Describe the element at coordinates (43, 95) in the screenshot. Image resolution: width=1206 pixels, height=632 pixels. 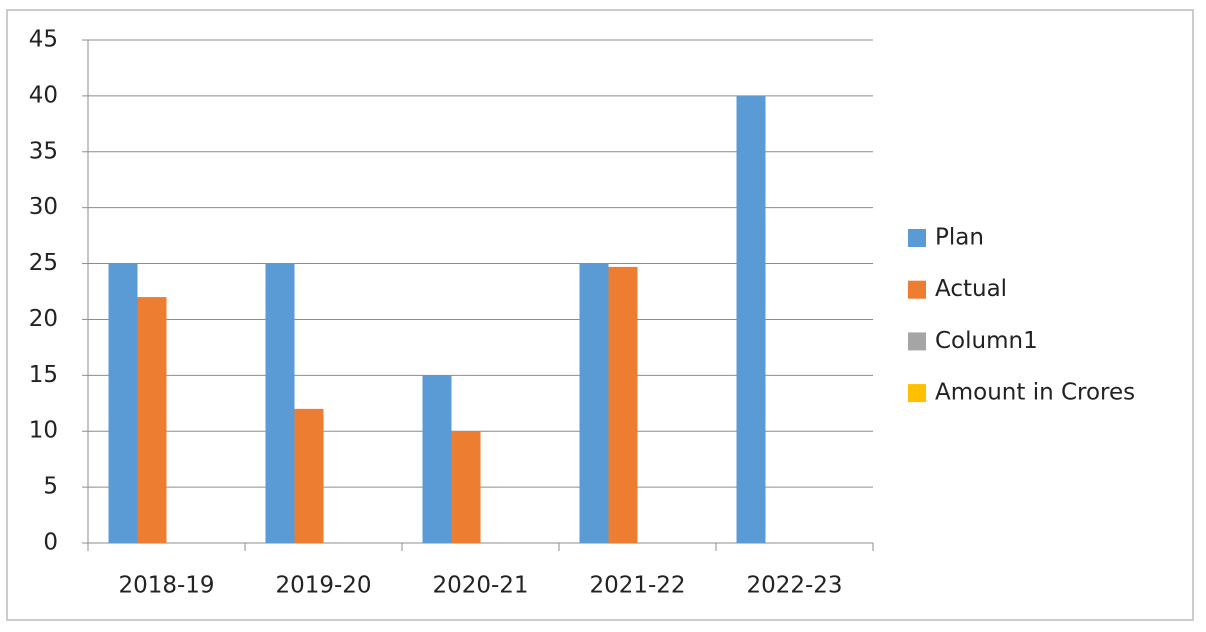
I see `y-tick-label: 40` at that location.